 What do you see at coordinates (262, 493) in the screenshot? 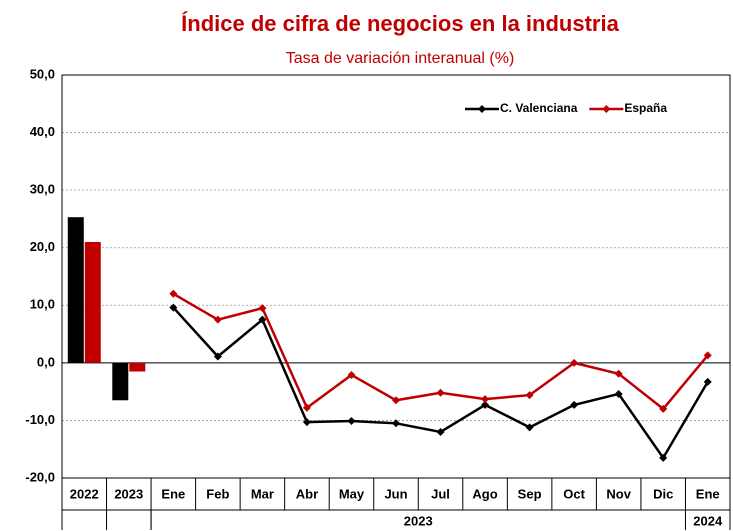
I see `x-tick-label: Mar` at bounding box center [262, 493].